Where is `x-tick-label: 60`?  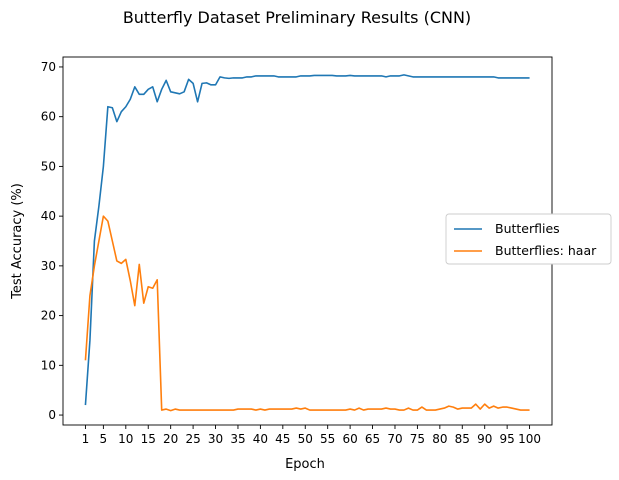 x-tick-label: 60 is located at coordinates (349, 439).